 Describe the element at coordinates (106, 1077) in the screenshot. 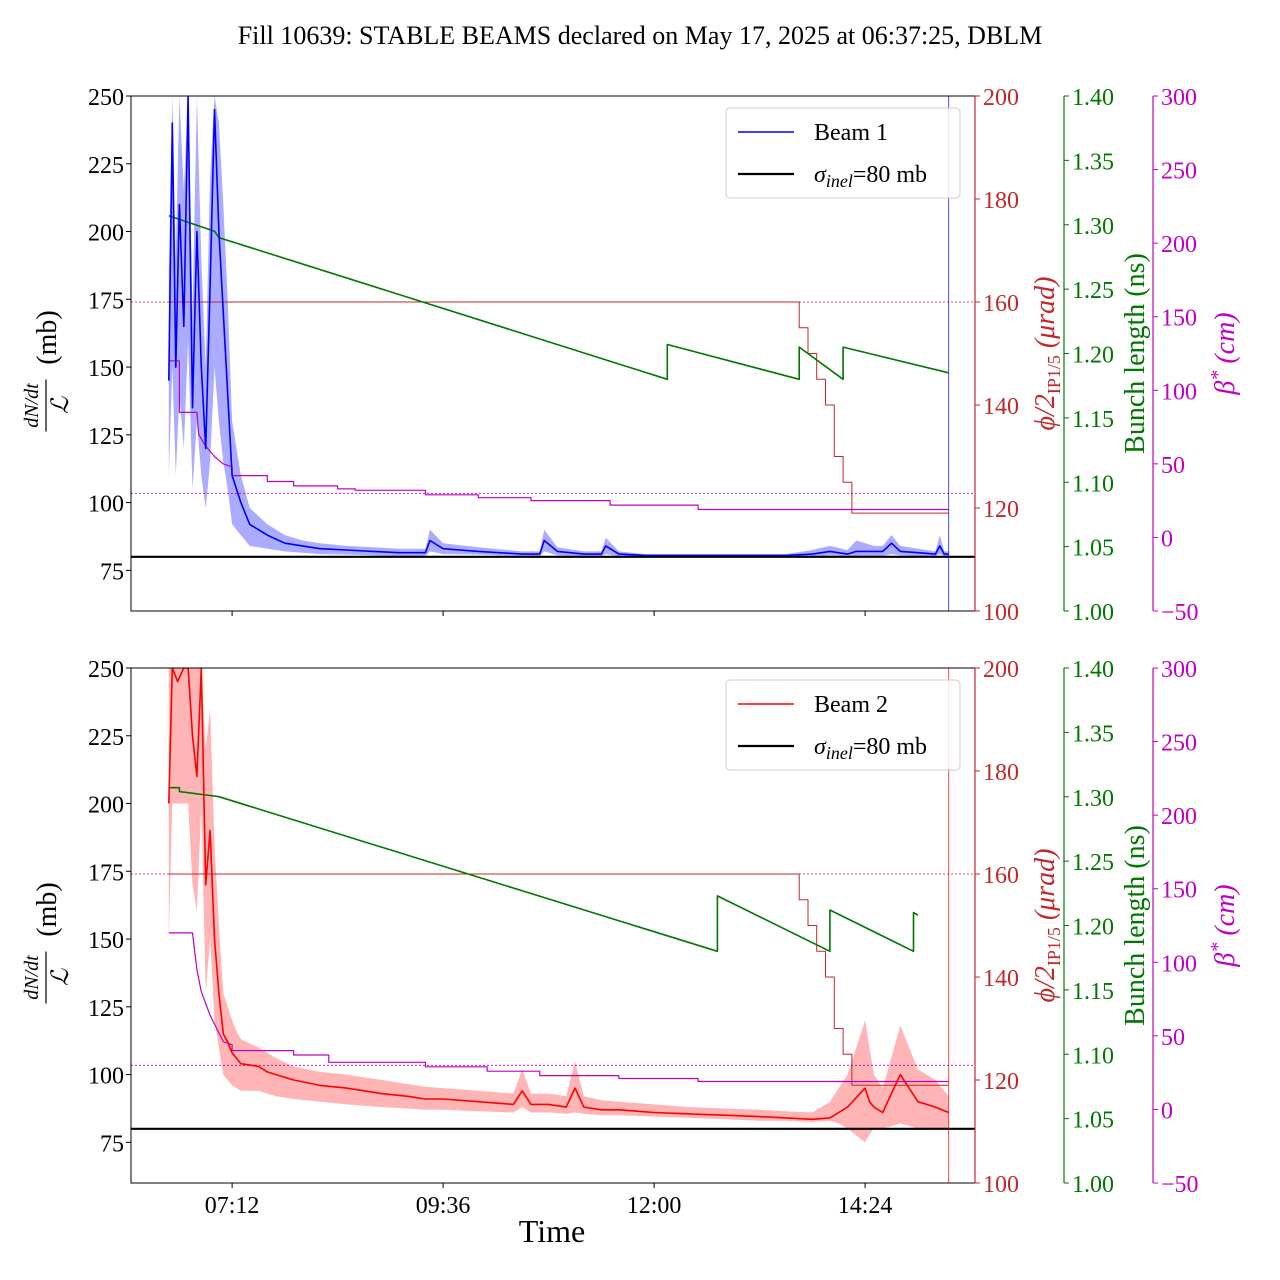

I see `left-tick-label: 100` at that location.